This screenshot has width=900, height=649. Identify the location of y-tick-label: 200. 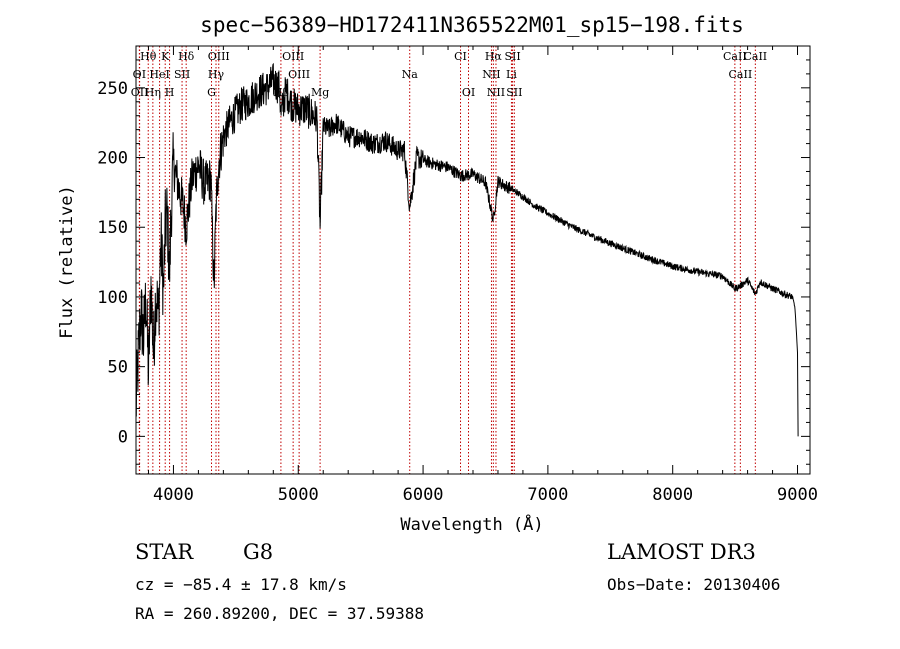
(112, 159).